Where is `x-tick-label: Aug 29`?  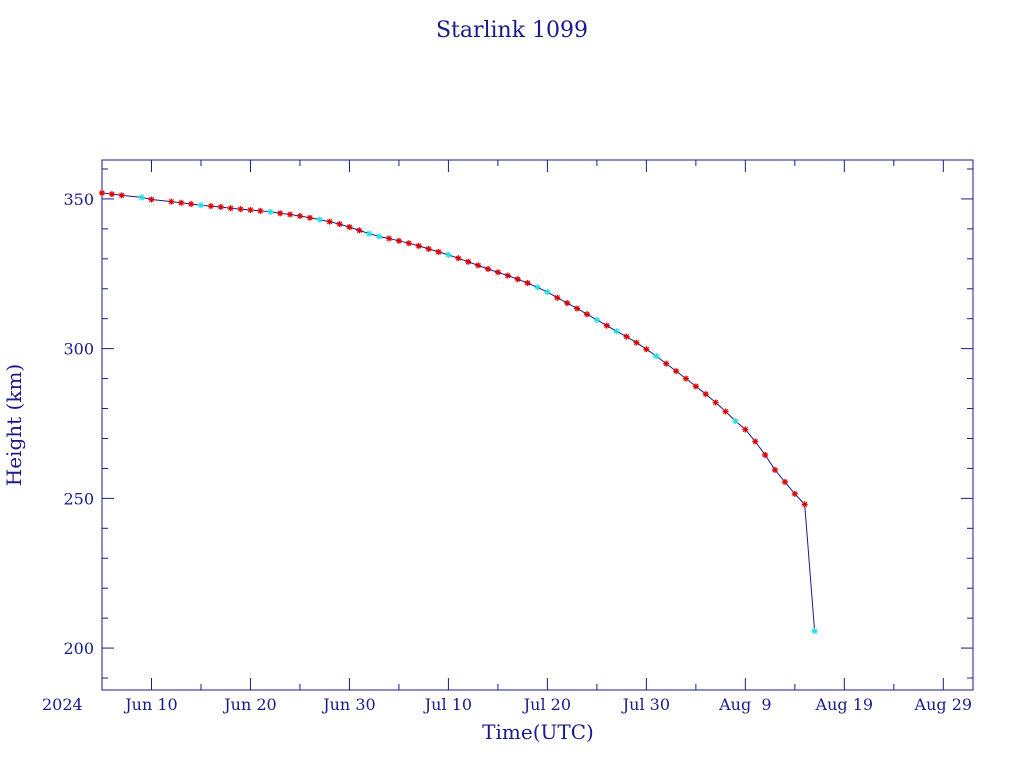 x-tick-label: Aug 29 is located at coordinates (943, 704).